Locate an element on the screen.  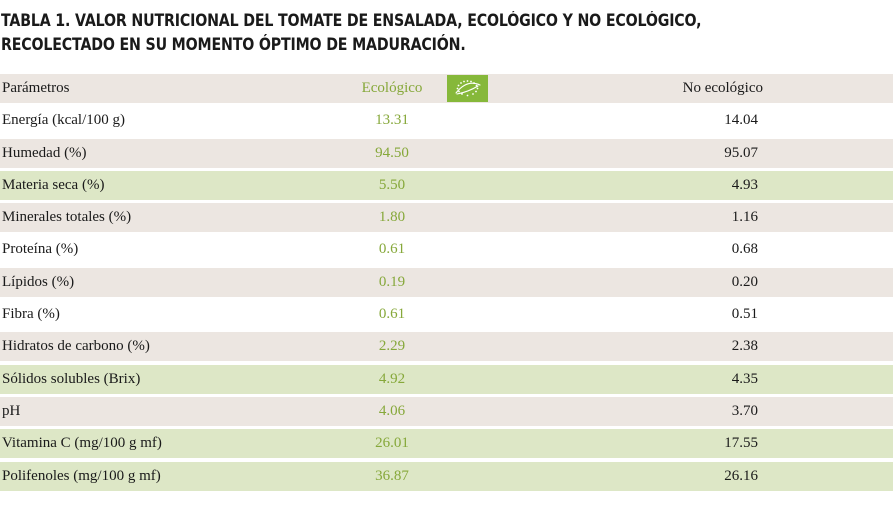
param-cell: Polifenoles (mg/100 g mf) is located at coordinates (81, 475).